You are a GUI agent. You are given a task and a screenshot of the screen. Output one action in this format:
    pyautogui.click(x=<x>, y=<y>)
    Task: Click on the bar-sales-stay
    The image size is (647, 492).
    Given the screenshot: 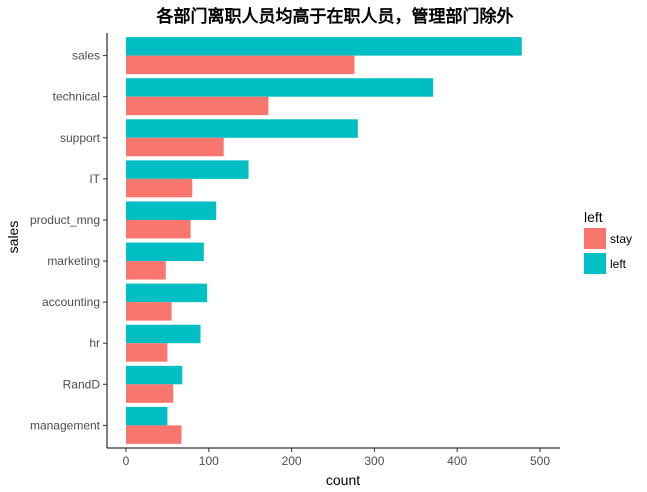 What is the action you would take?
    pyautogui.click(x=240, y=65)
    